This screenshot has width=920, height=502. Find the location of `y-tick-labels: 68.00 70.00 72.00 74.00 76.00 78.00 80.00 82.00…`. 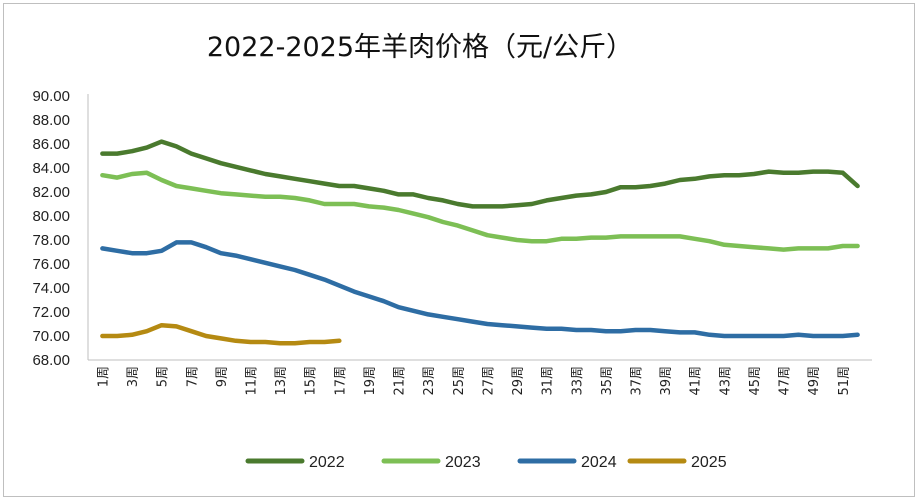

y-tick-labels: 68.00 70.00 72.00 74.00 76.00 78.00 80.00 82.00… is located at coordinates (51, 228).